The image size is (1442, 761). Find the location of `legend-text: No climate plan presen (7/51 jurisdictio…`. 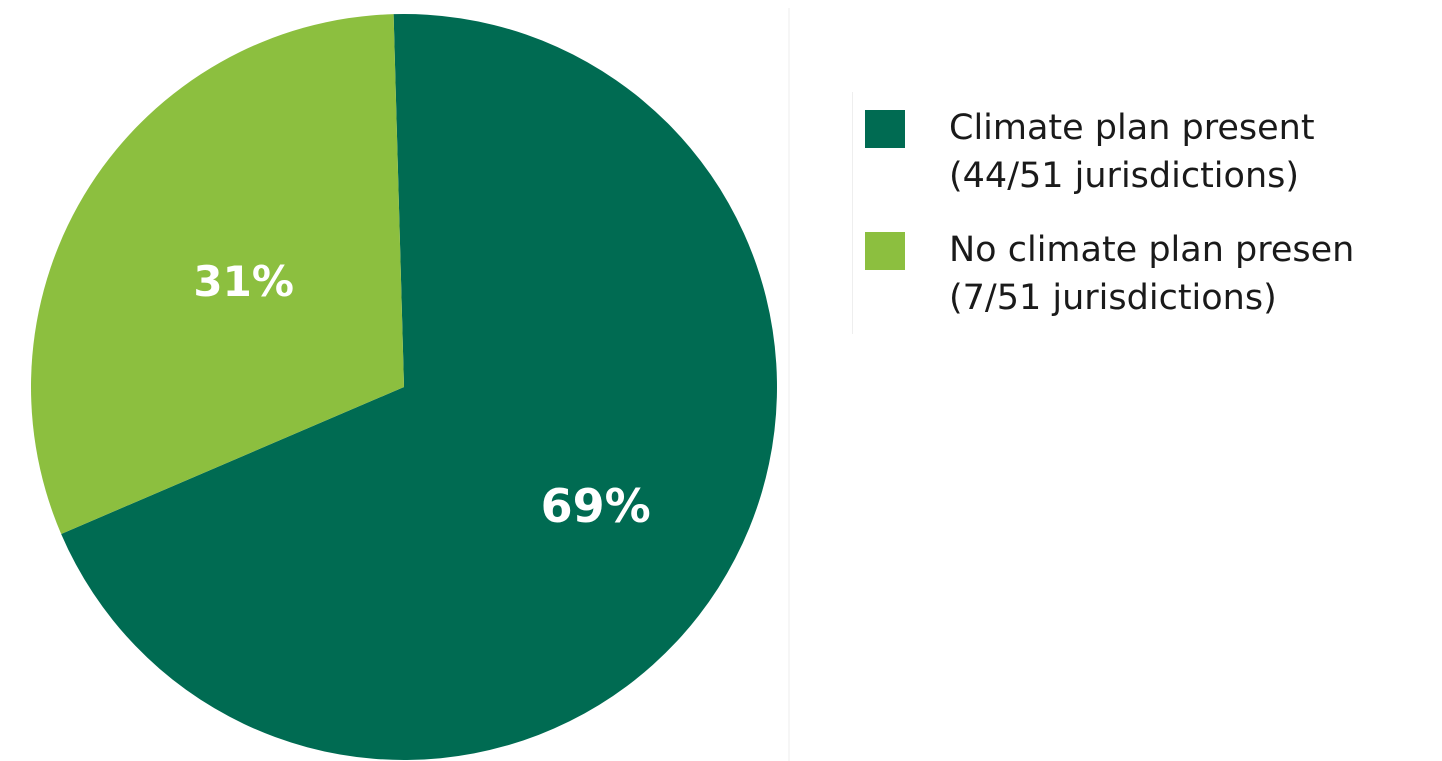

legend-text: No climate plan presen (7/51 jurisdictio… is located at coordinates (1151, 274).